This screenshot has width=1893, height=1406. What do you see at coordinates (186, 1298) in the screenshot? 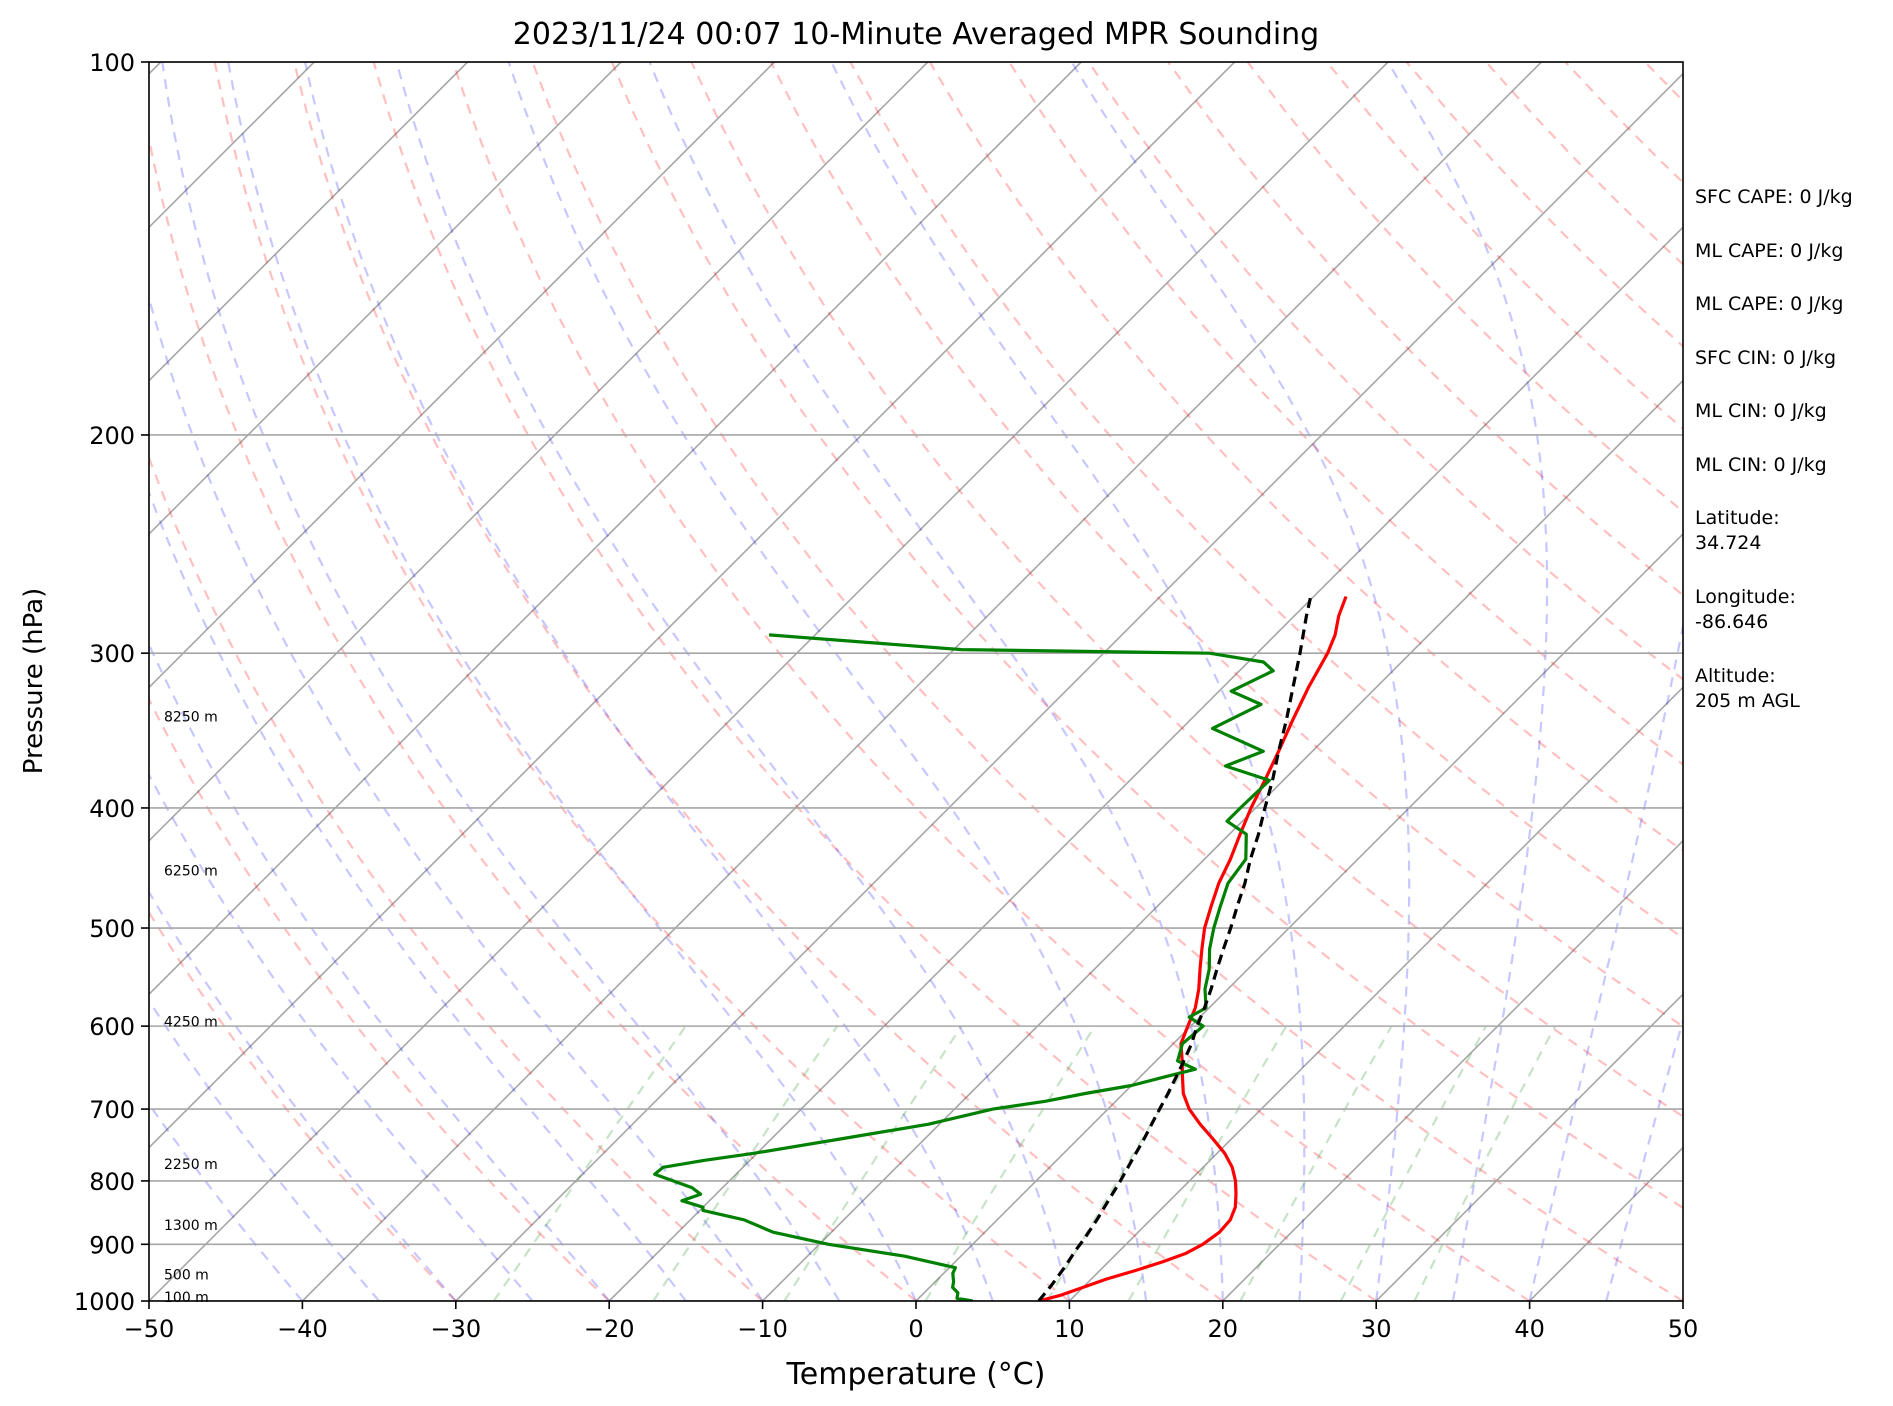
I see `height-label: 100 m` at bounding box center [186, 1298].